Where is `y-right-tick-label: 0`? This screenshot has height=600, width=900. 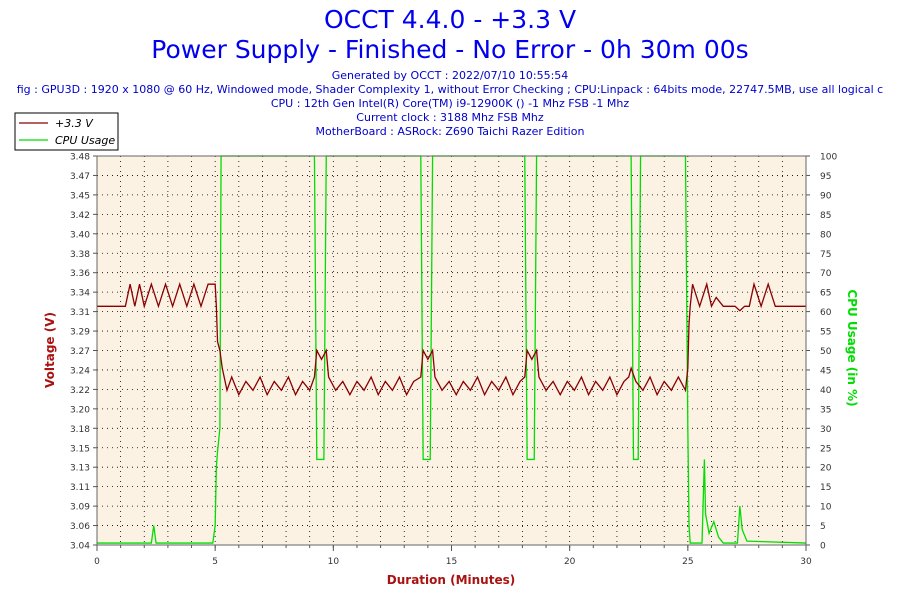 y-right-tick-label: 0 is located at coordinates (823, 547).